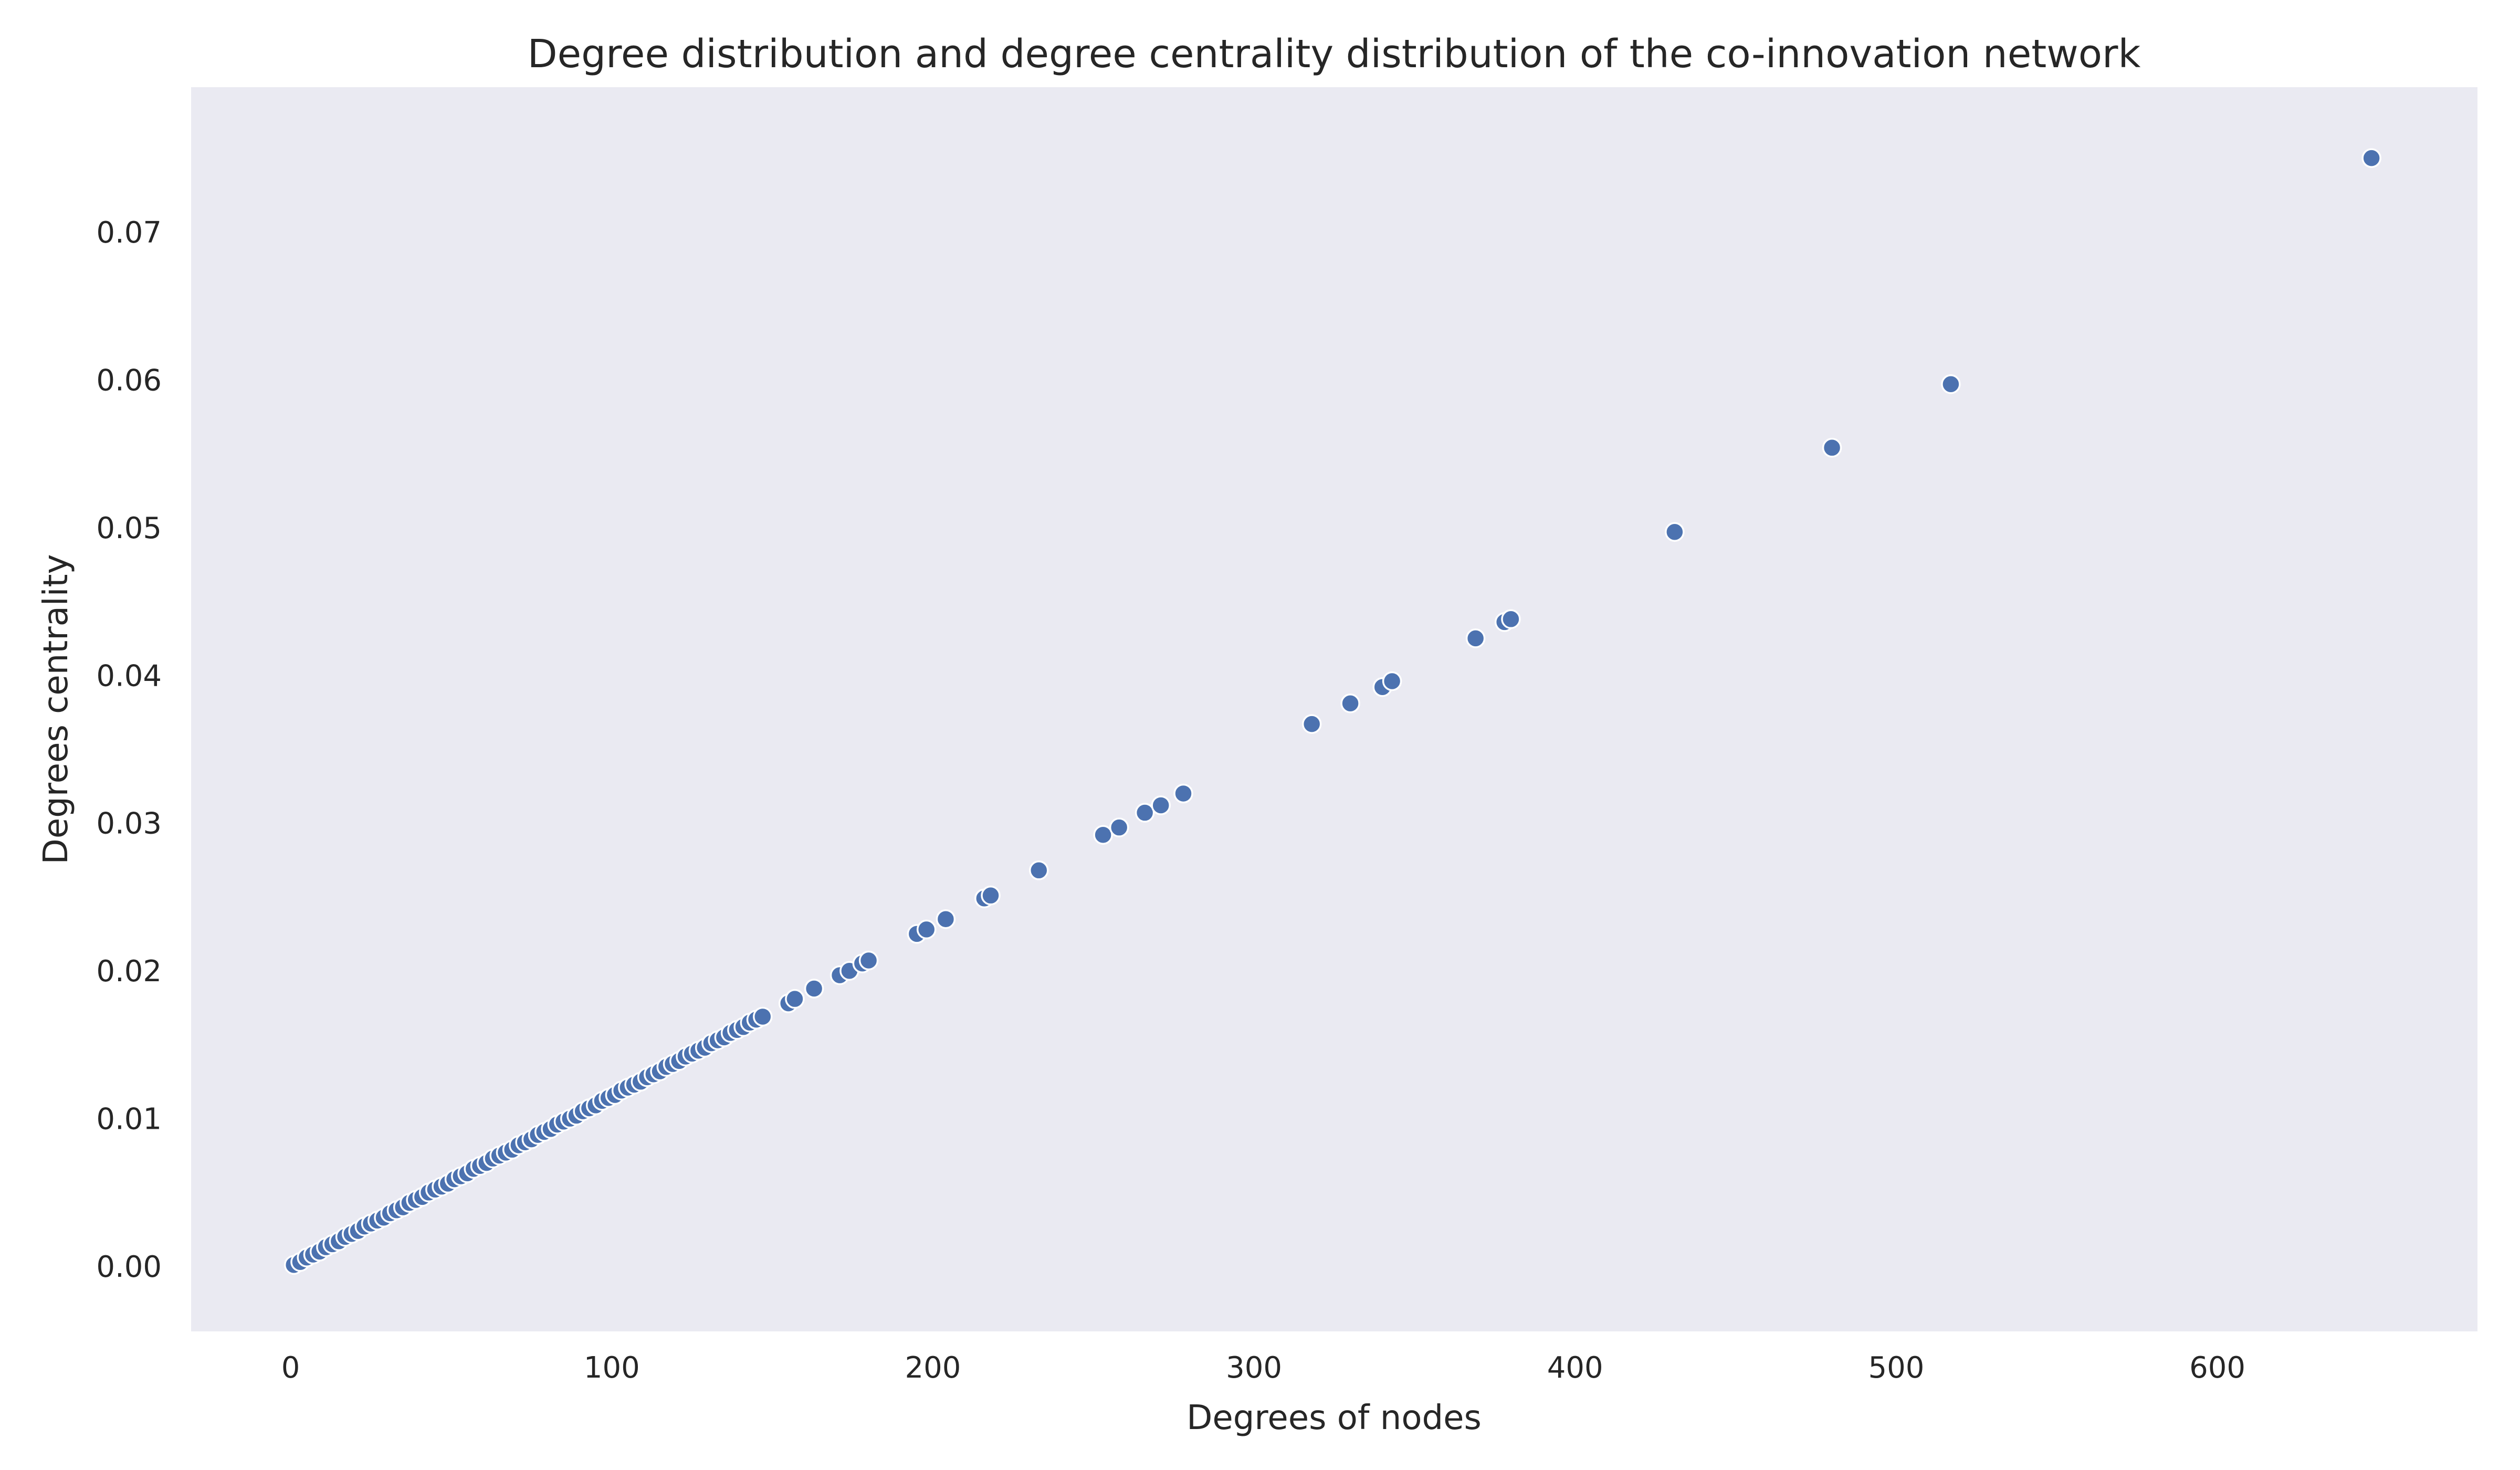 This screenshot has height=1470, width=2520. I want to click on x-tick-label: 300, so click(1254, 1368).